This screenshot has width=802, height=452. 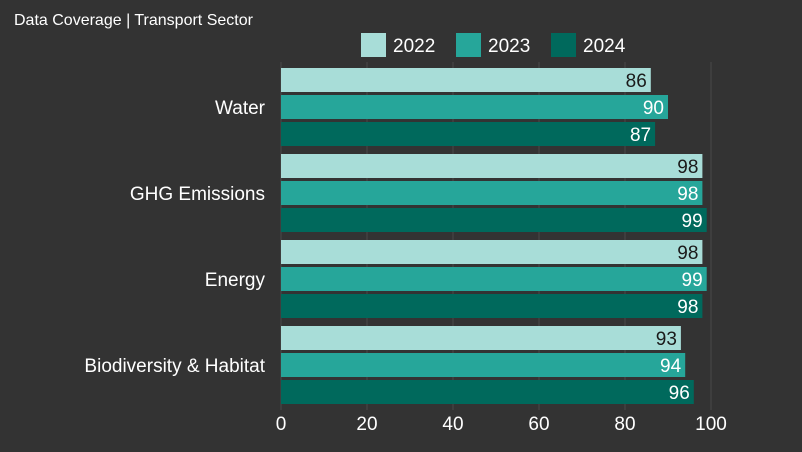 What do you see at coordinates (174, 366) in the screenshot?
I see `category-label-biodiversity-habitat: Biodiversity & Habitat` at bounding box center [174, 366].